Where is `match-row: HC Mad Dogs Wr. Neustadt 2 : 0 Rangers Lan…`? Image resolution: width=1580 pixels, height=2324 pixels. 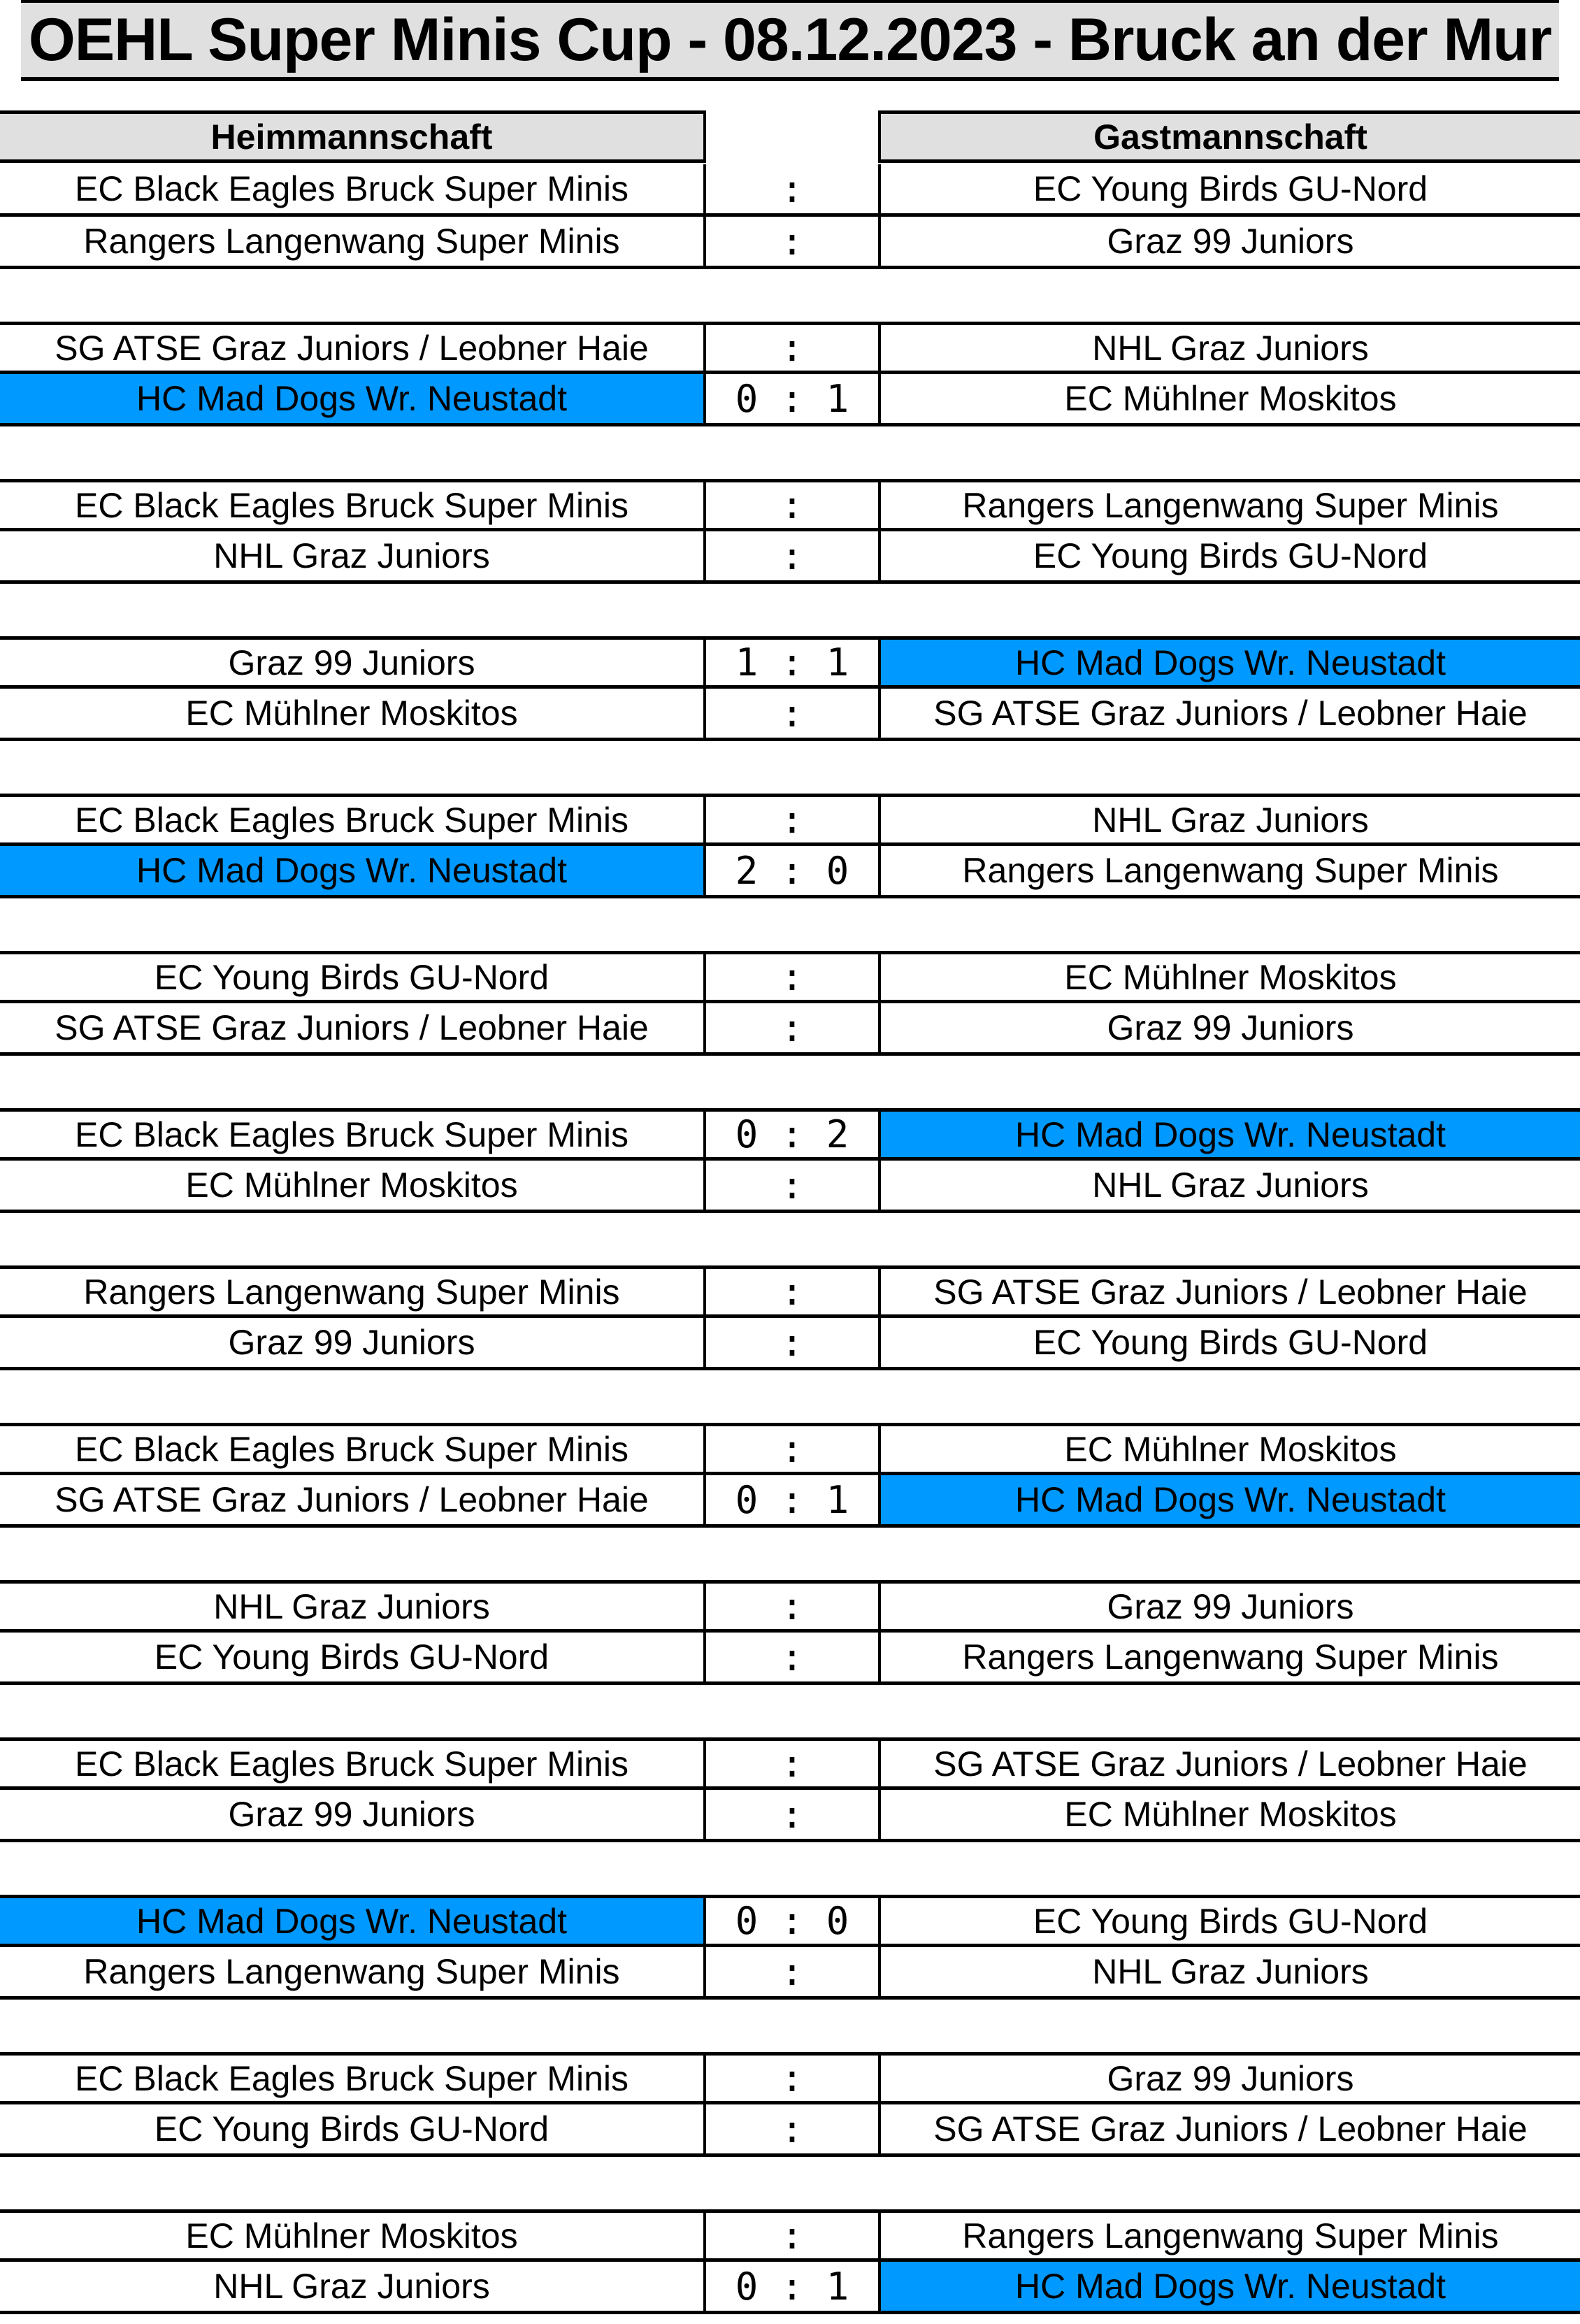
match-row: HC Mad Dogs Wr. Neustadt 2 : 0 Rangers Lan… is located at coordinates (790, 872).